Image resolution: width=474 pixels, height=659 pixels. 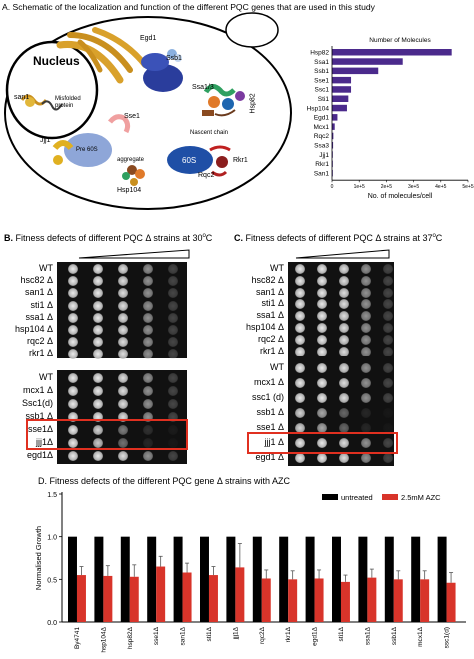 I want to click on category-label: Ssb1, so click(x=321, y=71).